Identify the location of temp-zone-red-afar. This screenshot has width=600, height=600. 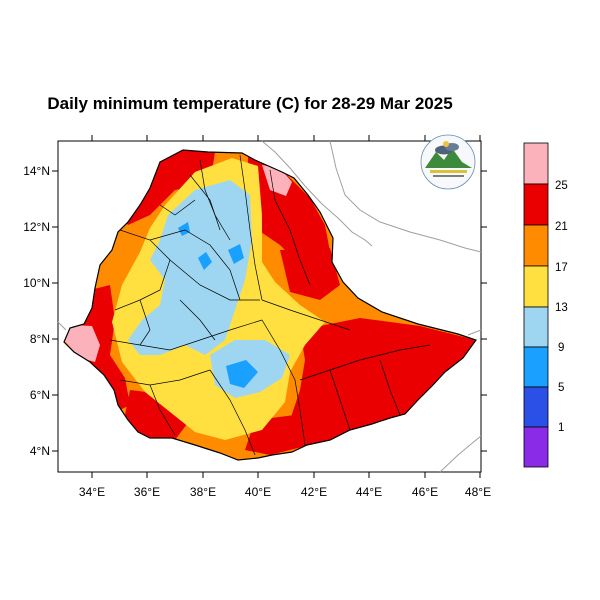
(310, 274).